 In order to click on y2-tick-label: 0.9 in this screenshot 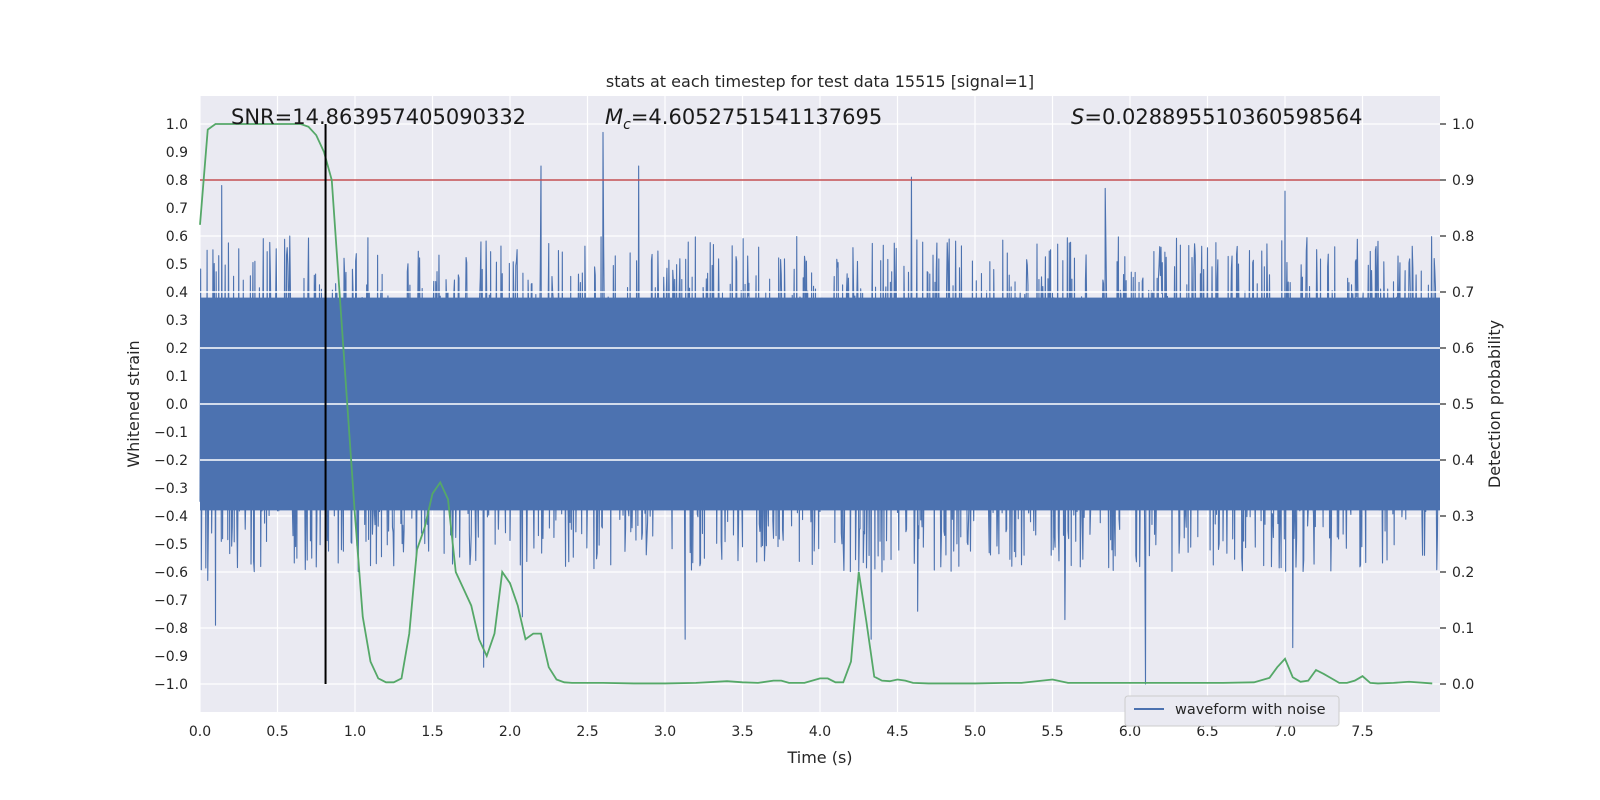, I will do `click(1463, 181)`.